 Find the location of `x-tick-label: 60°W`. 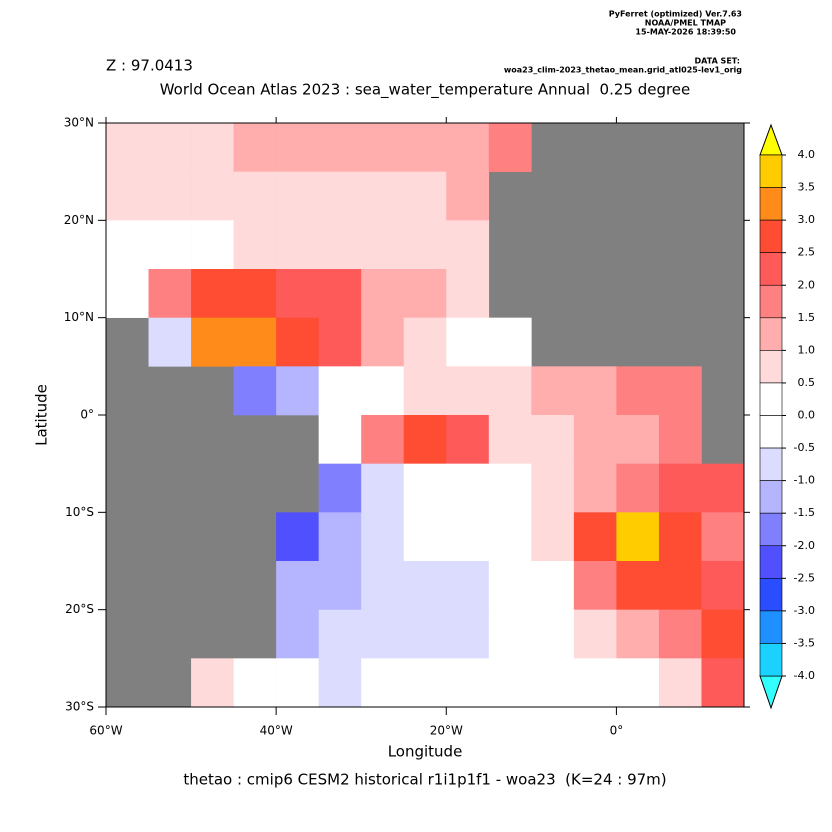

x-tick-label: 60°W is located at coordinates (105, 731).